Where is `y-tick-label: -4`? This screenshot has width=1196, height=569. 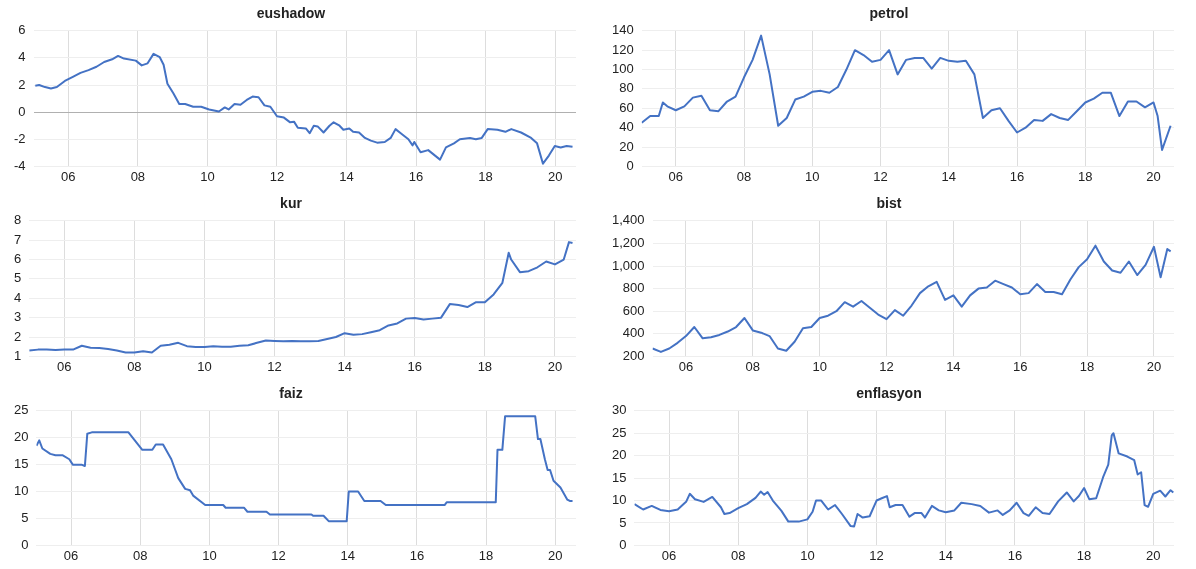 y-tick-label: -4 is located at coordinates (20, 165).